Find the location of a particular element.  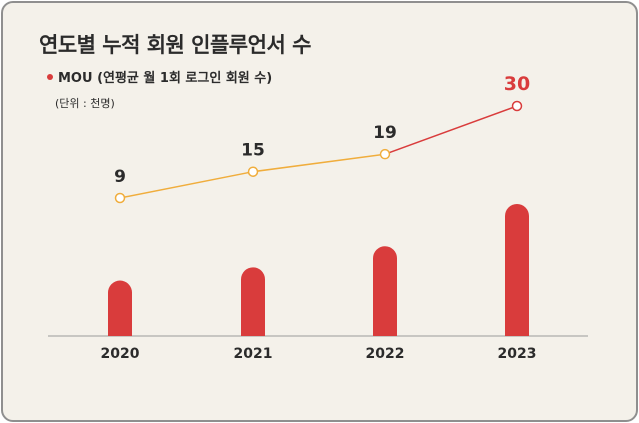

bar-2021 is located at coordinates (253, 301).